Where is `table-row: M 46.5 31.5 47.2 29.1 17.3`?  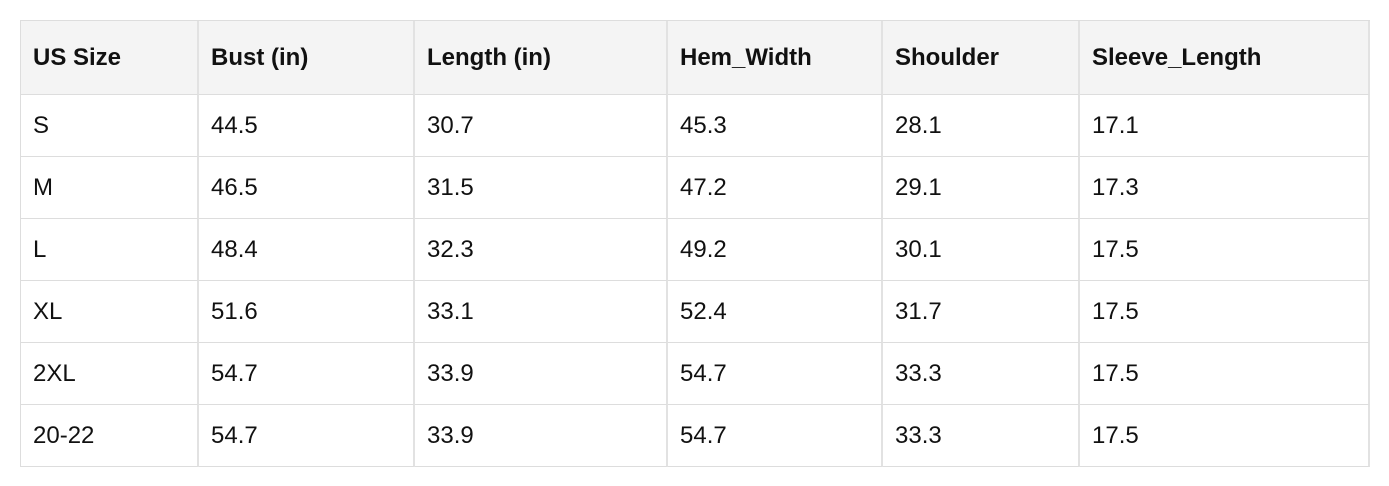 table-row: M 46.5 31.5 47.2 29.1 17.3 is located at coordinates (695, 188).